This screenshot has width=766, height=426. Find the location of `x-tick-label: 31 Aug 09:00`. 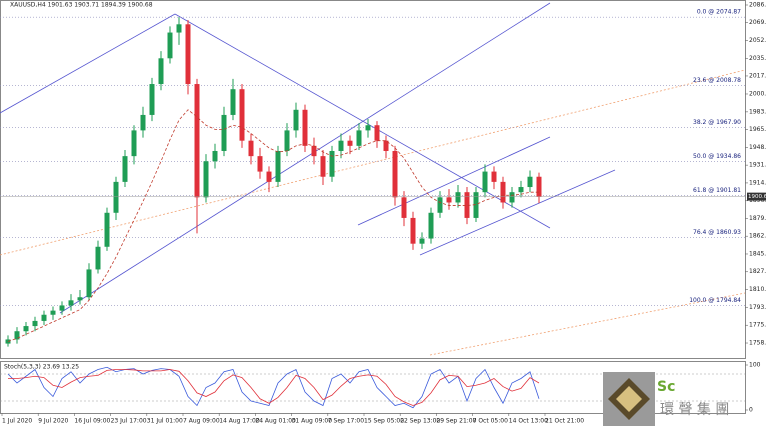

x-tick-label: 31 Aug 09:00 is located at coordinates (312, 421).